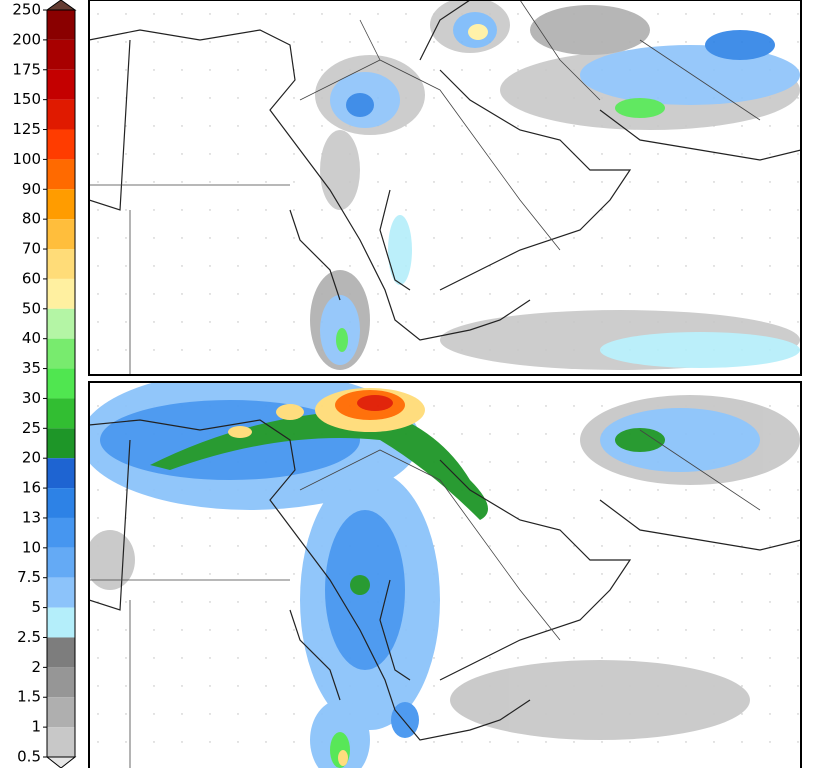  I want to click on colorbar-frame, so click(61, 383).